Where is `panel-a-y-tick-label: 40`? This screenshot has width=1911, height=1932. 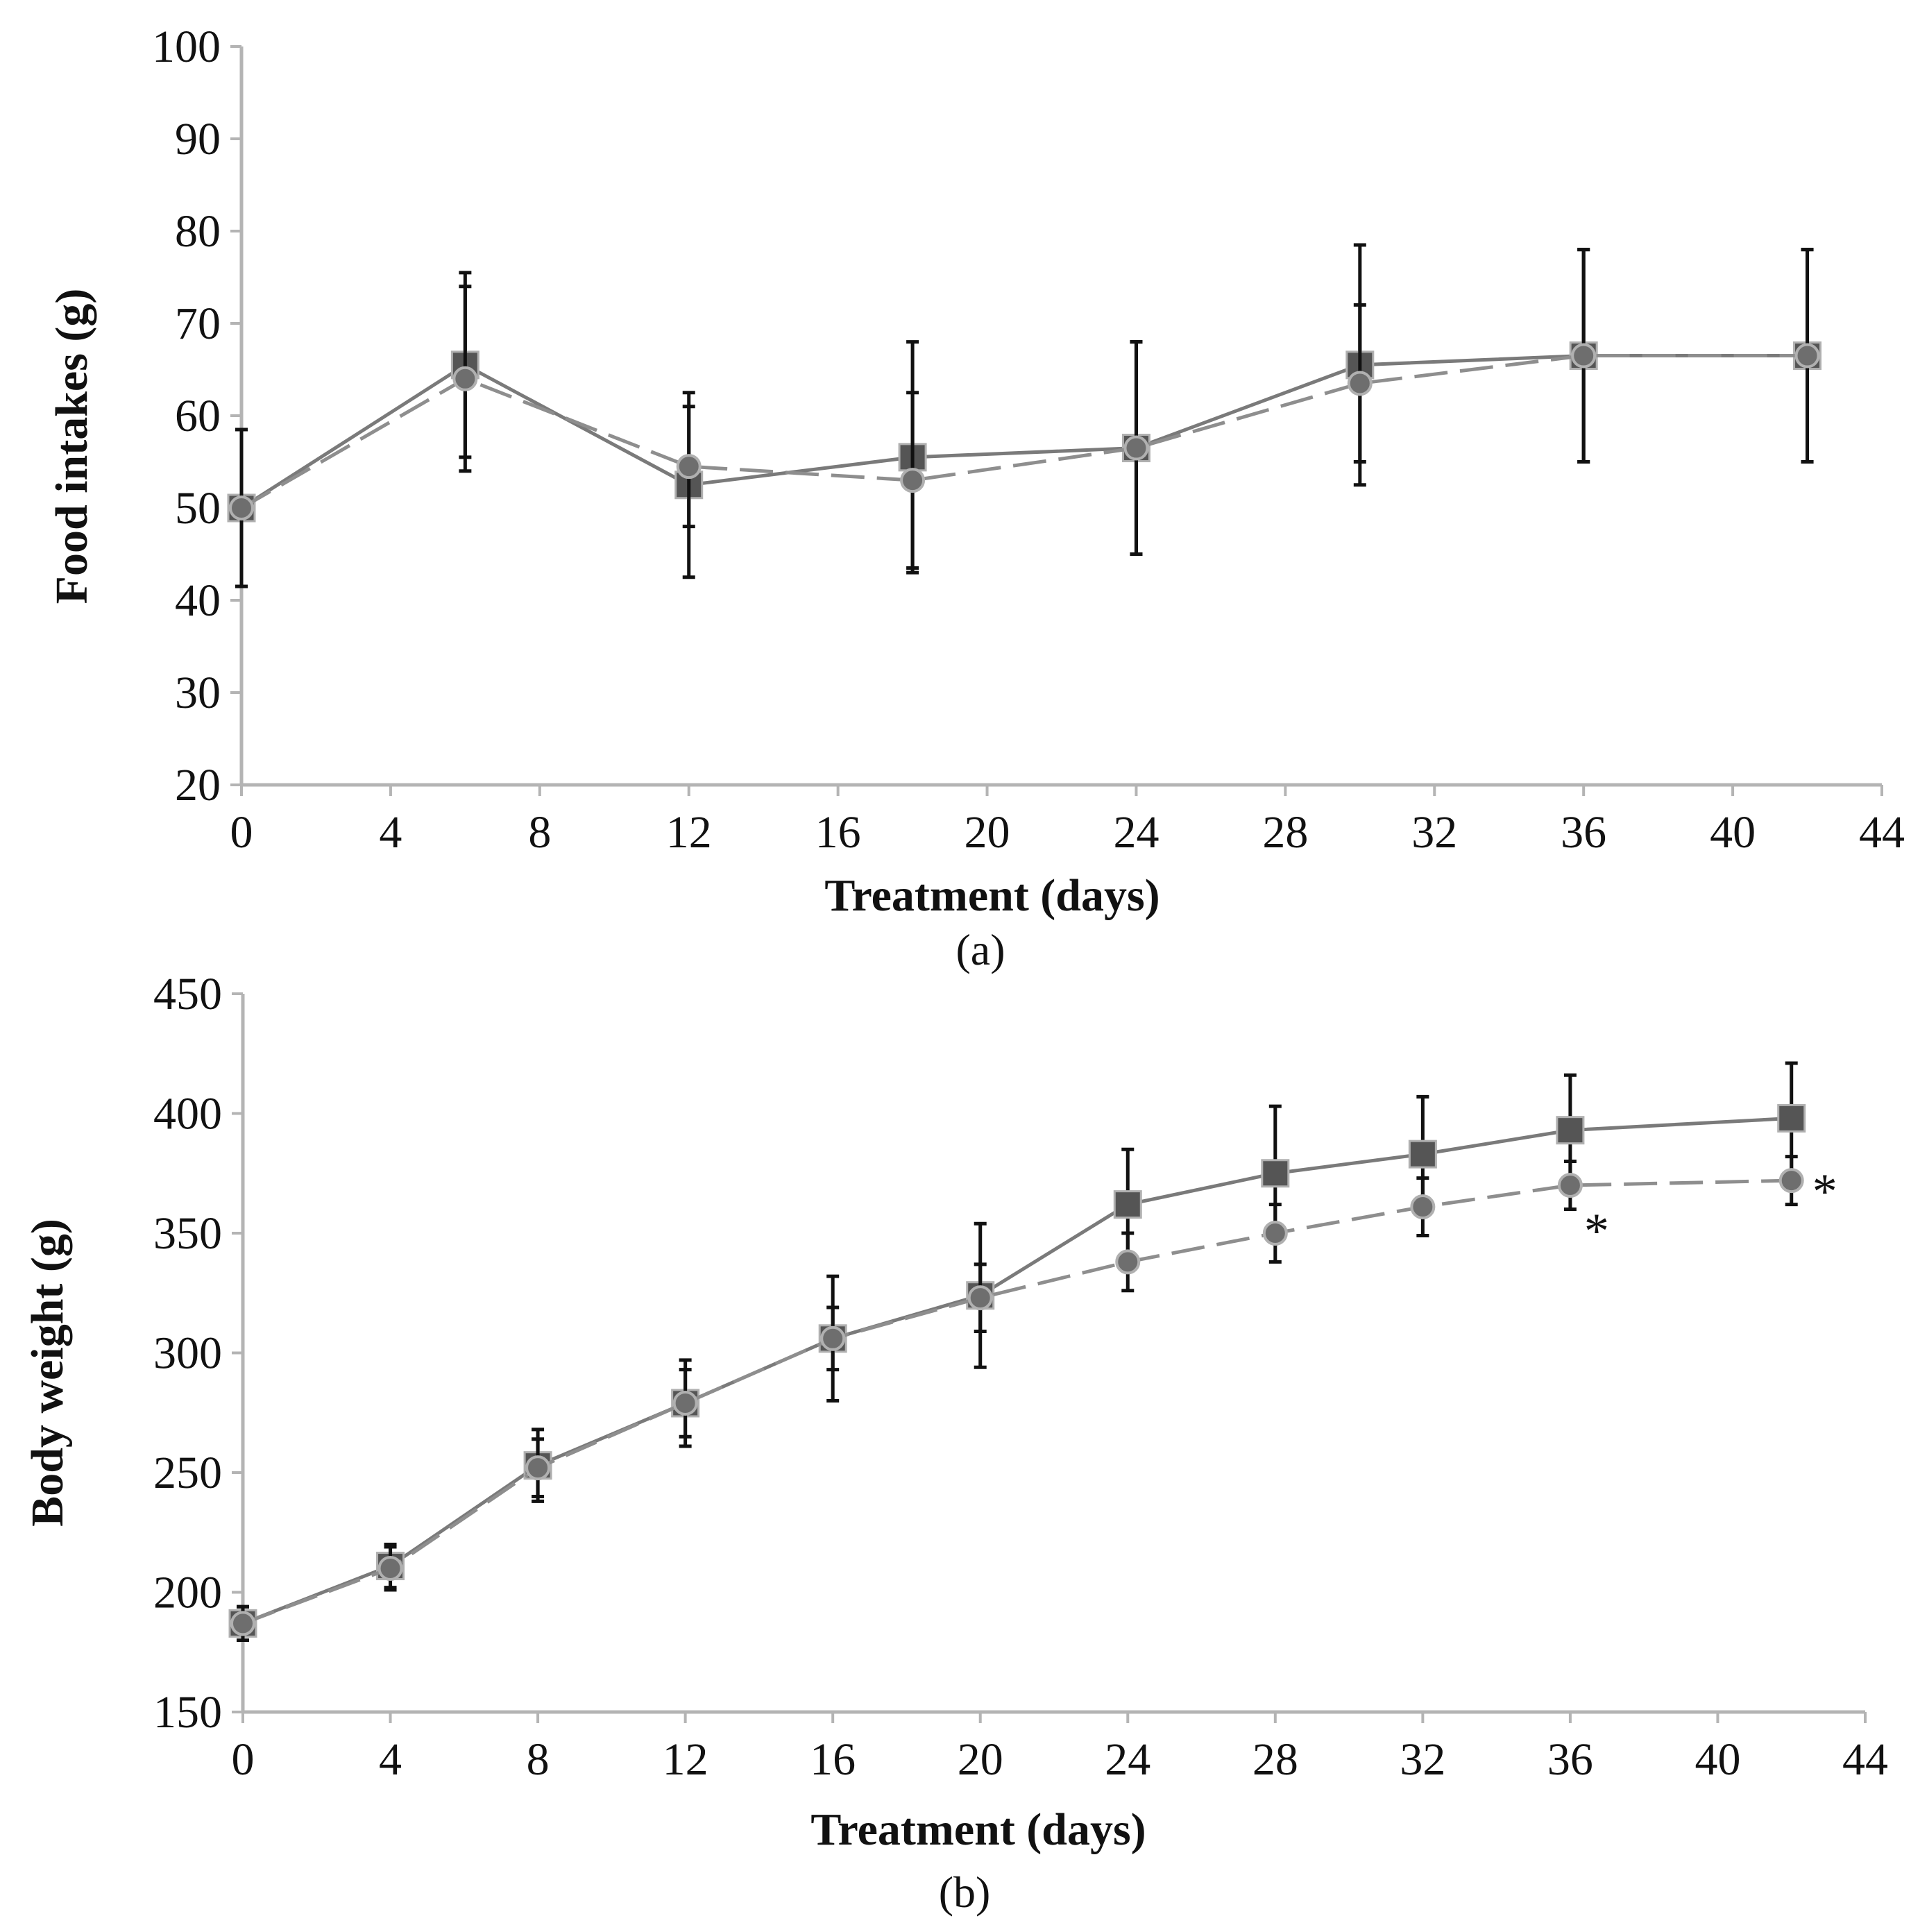
panel-a-y-tick-label: 40 is located at coordinates (198, 601).